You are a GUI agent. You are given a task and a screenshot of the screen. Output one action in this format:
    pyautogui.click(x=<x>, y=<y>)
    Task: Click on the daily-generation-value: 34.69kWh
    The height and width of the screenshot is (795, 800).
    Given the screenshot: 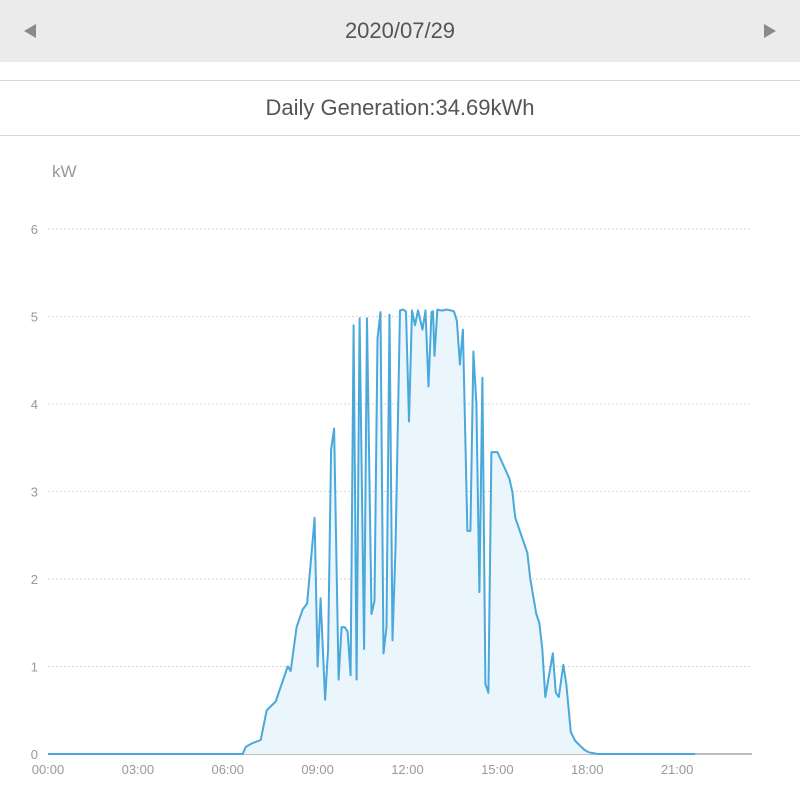 What is the action you would take?
    pyautogui.click(x=485, y=107)
    